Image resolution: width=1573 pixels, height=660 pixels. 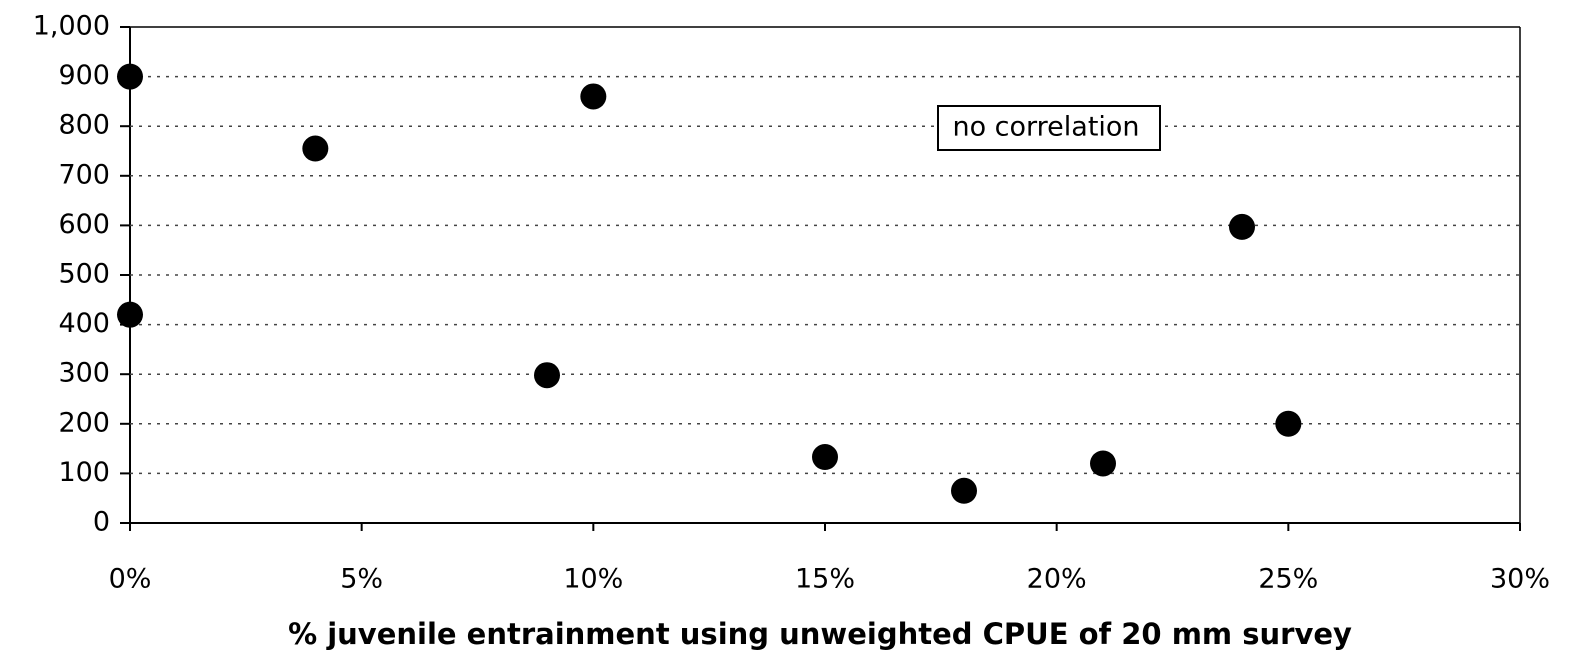 What do you see at coordinates (84, 224) in the screenshot?
I see `y-tick-label: 600` at bounding box center [84, 224].